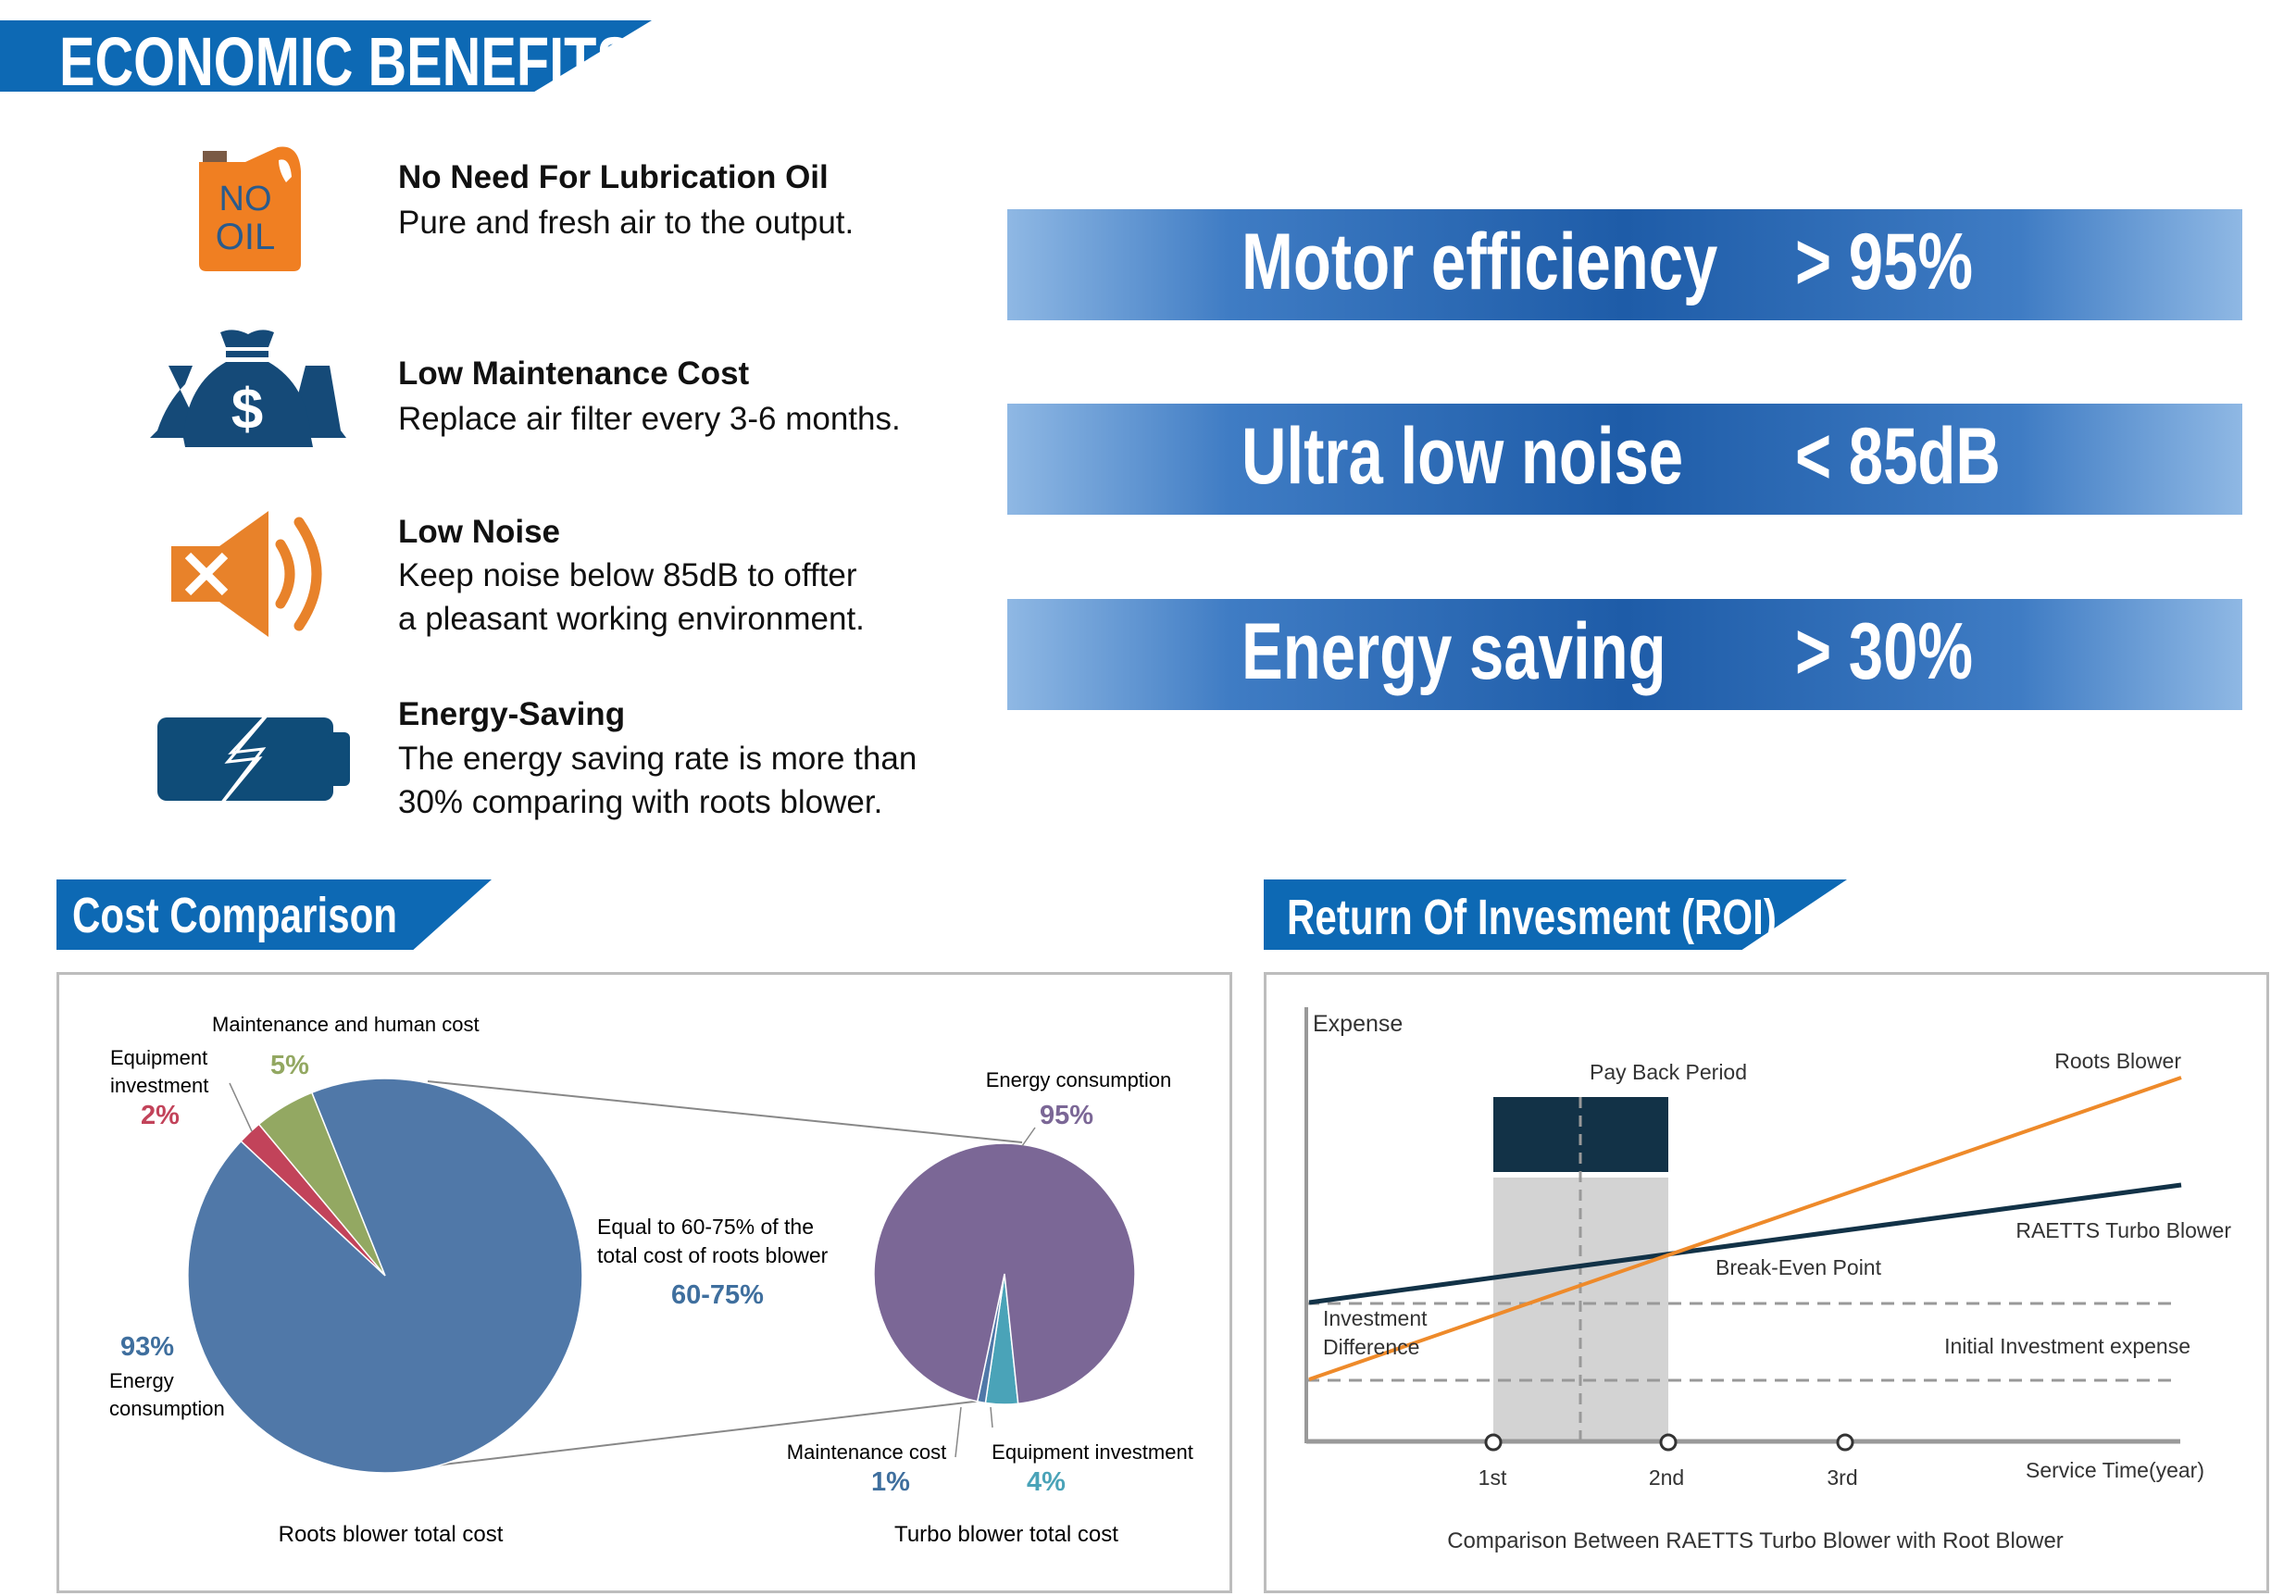 The height and width of the screenshot is (1596, 2296). Describe the element at coordinates (1666, 1477) in the screenshot. I see `x-tick-2nd: 2nd` at that location.